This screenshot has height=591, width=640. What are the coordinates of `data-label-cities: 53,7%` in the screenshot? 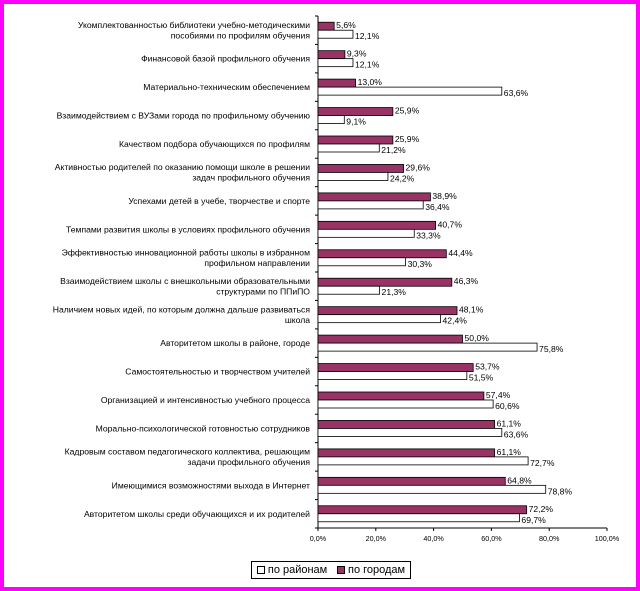 It's located at (487, 367).